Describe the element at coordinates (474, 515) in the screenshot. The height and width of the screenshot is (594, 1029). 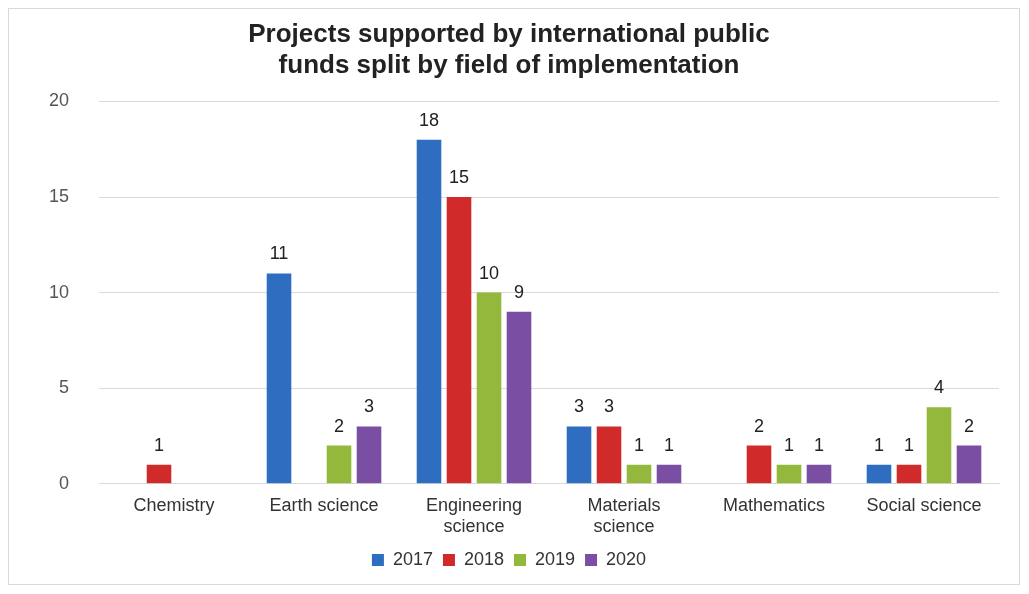
I see `x-tick-label: Engineering science` at that location.